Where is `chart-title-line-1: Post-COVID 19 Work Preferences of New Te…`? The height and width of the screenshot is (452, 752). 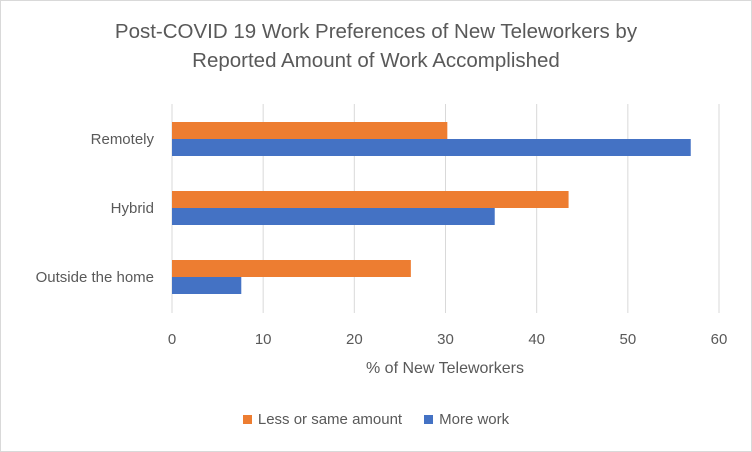 chart-title-line-1: Post-COVID 19 Work Preferences of New Te… is located at coordinates (376, 31).